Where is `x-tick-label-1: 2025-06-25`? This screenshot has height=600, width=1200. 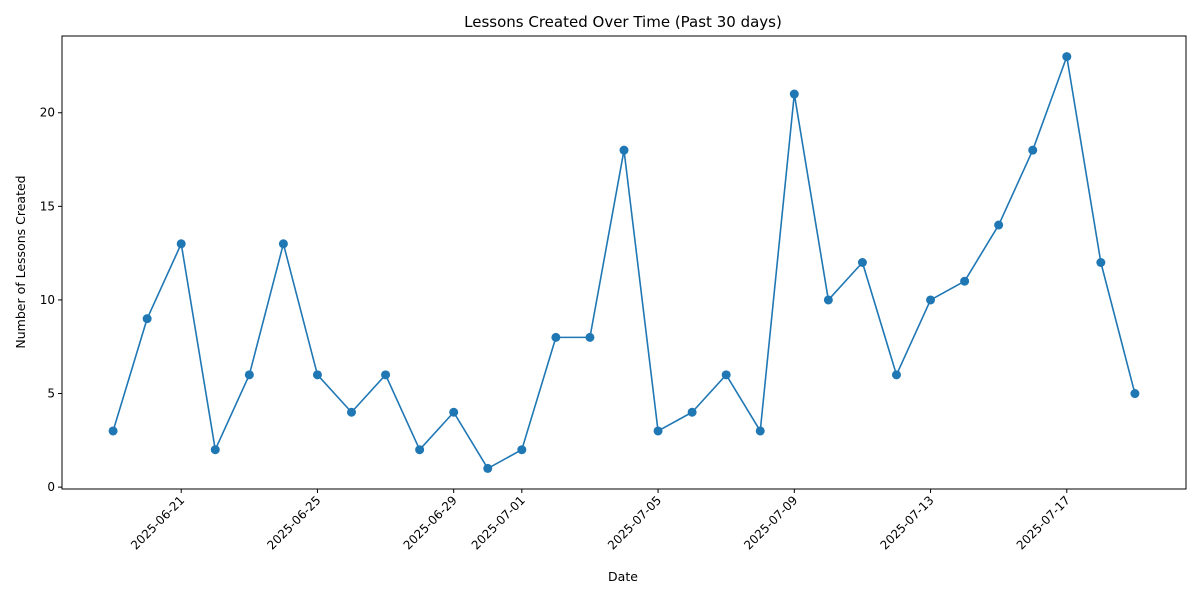 x-tick-label-1: 2025-06-25 is located at coordinates (293, 522).